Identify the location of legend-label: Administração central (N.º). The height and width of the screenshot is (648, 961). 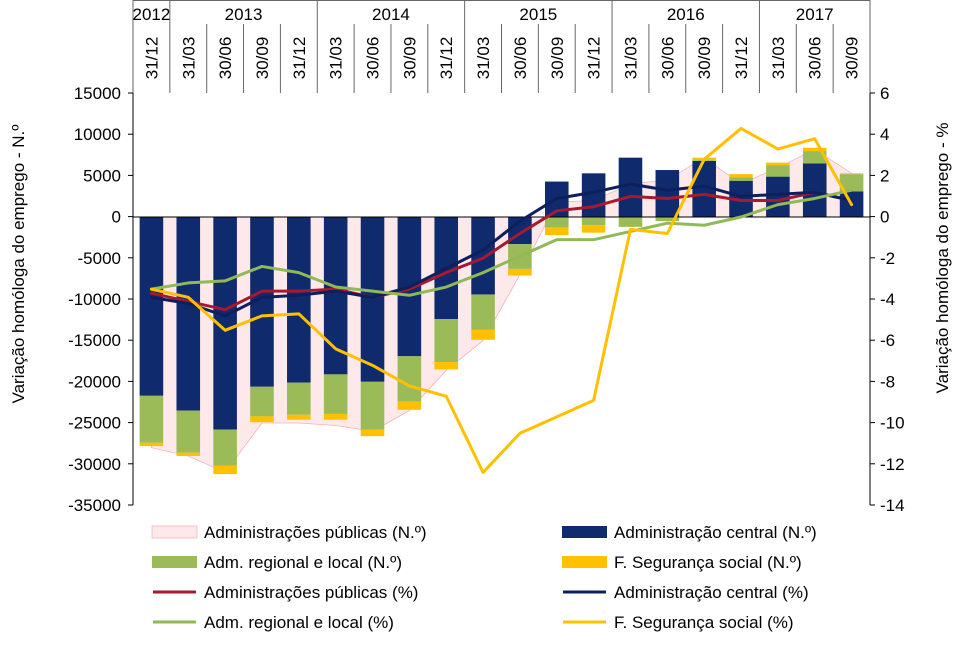
(715, 532).